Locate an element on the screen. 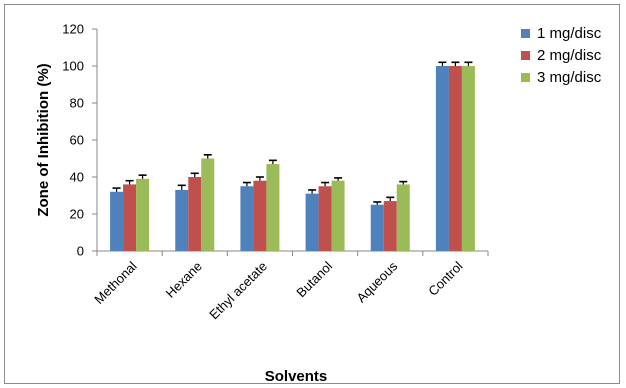 This screenshot has height=388, width=626. legend-label: 1 mg/disc is located at coordinates (569, 33).